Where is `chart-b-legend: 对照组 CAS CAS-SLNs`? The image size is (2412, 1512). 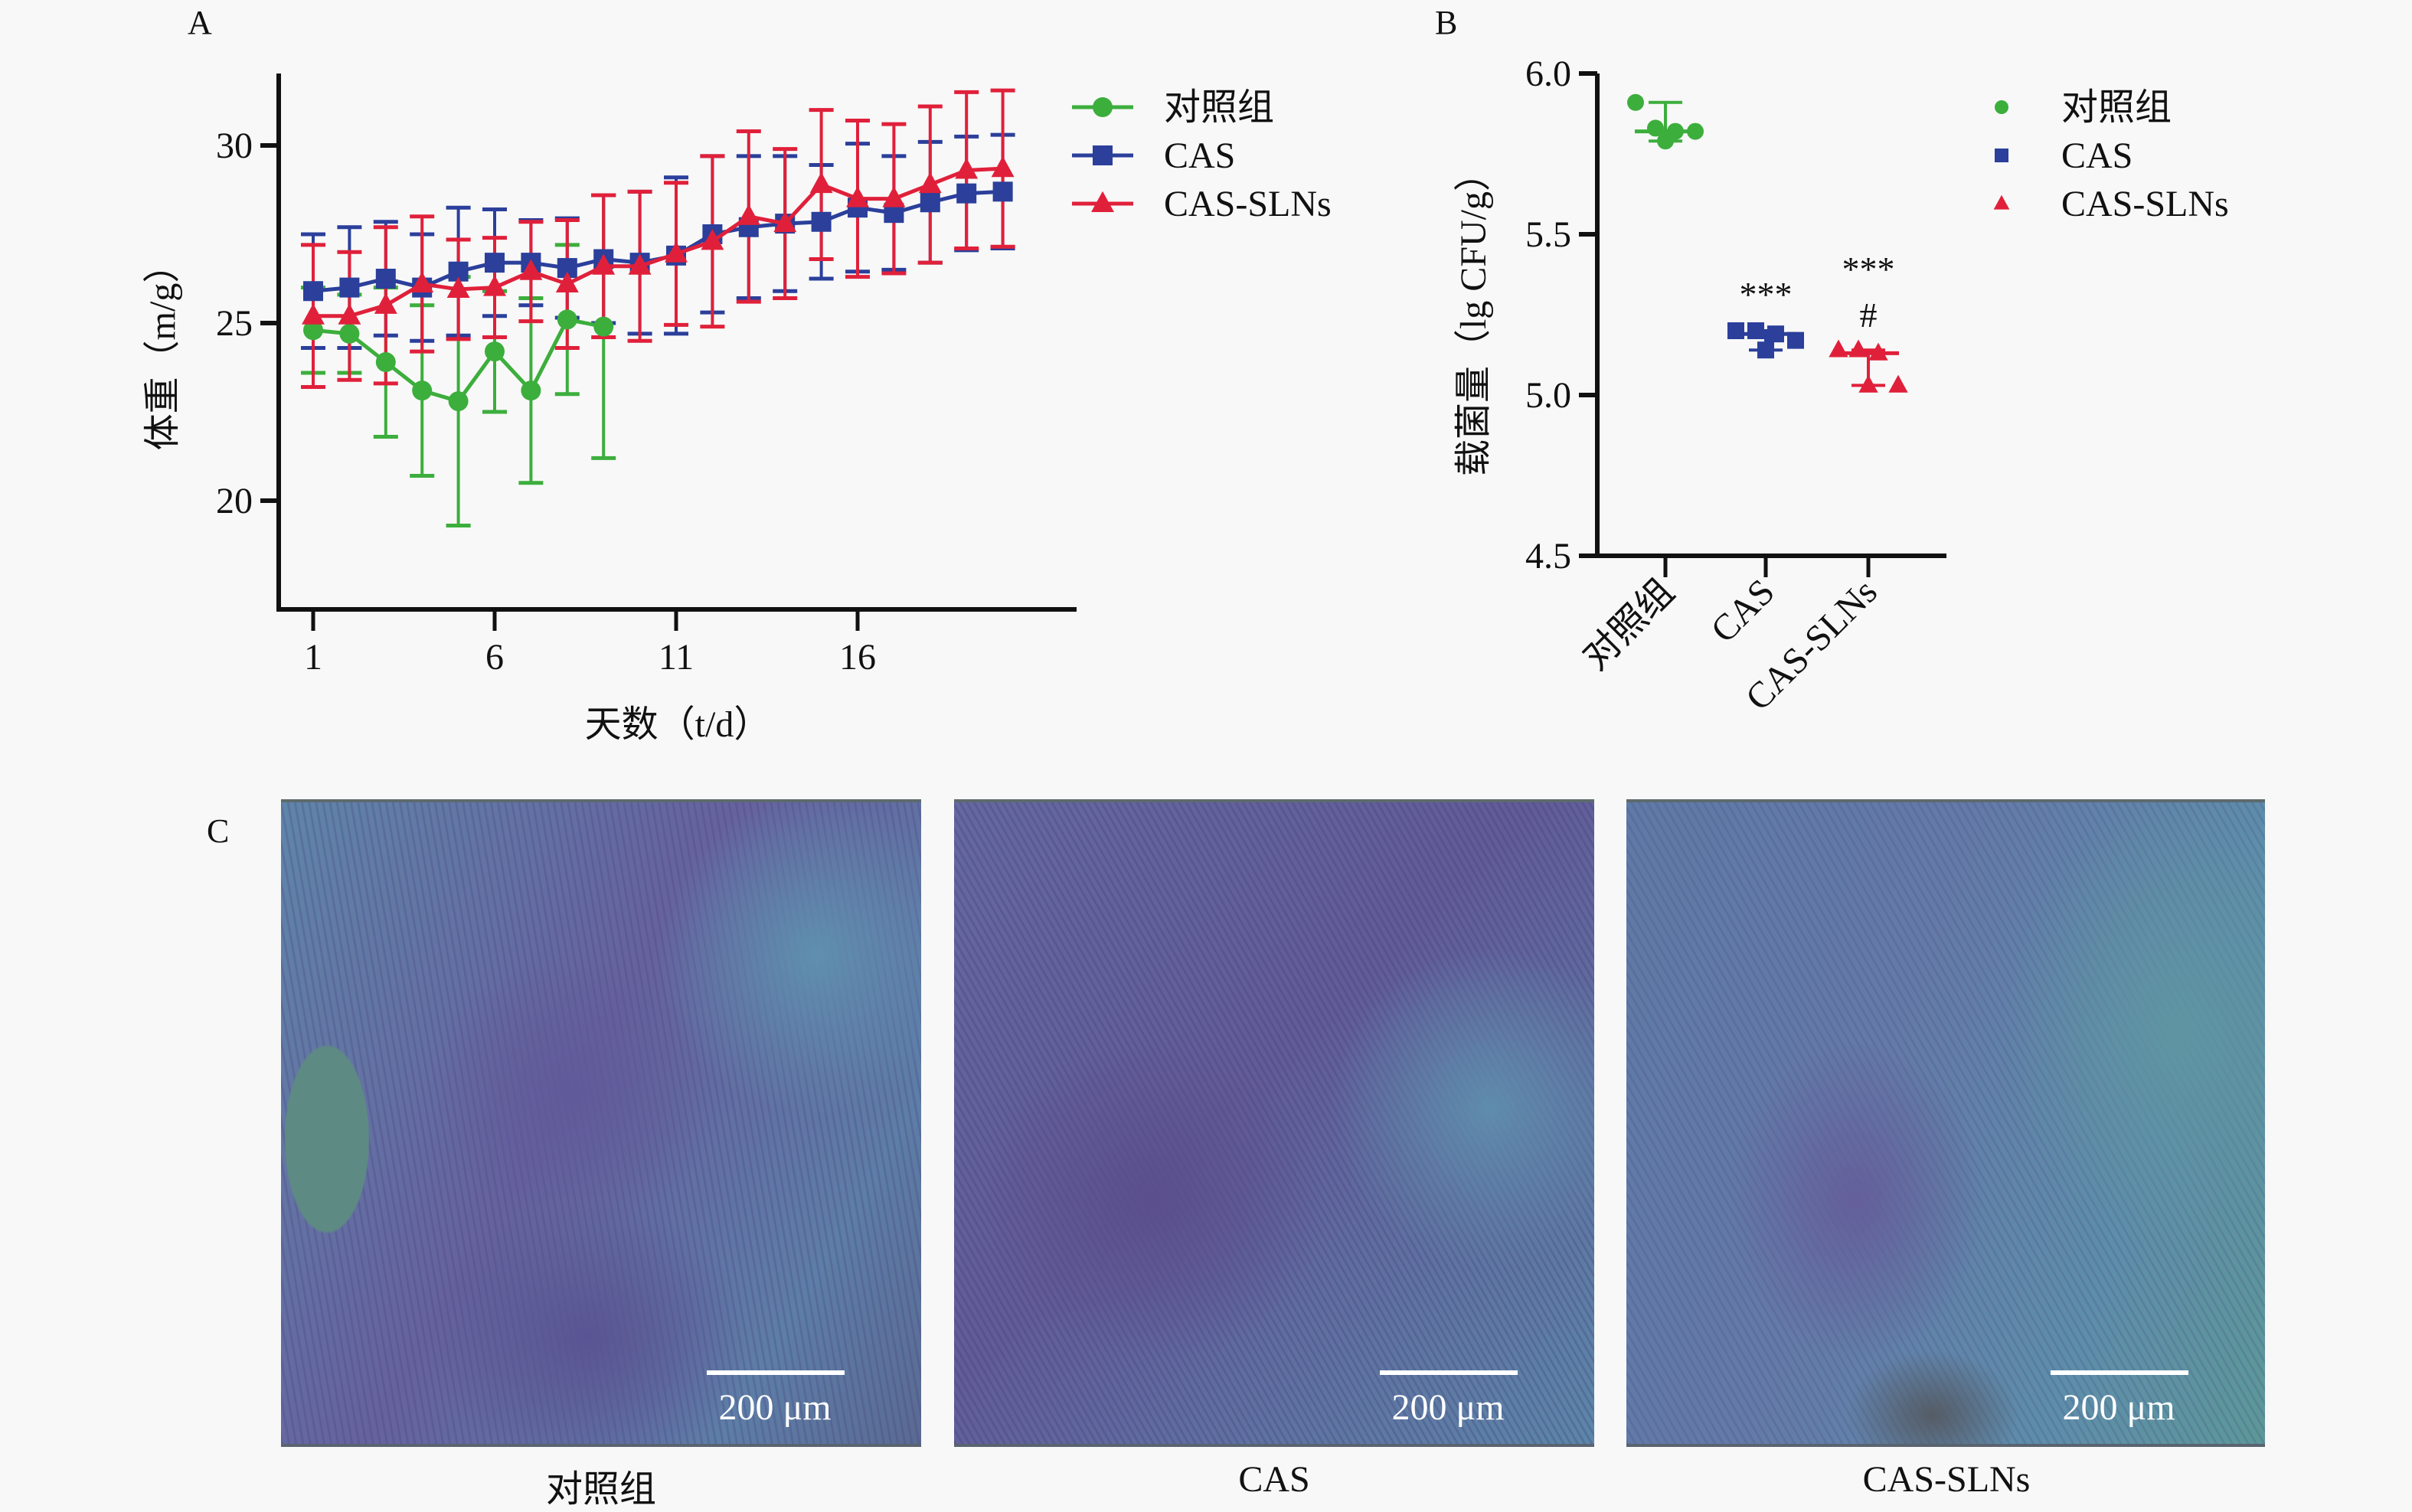 chart-b-legend: 对照组 CAS CAS-SLNs is located at coordinates (2111, 155).